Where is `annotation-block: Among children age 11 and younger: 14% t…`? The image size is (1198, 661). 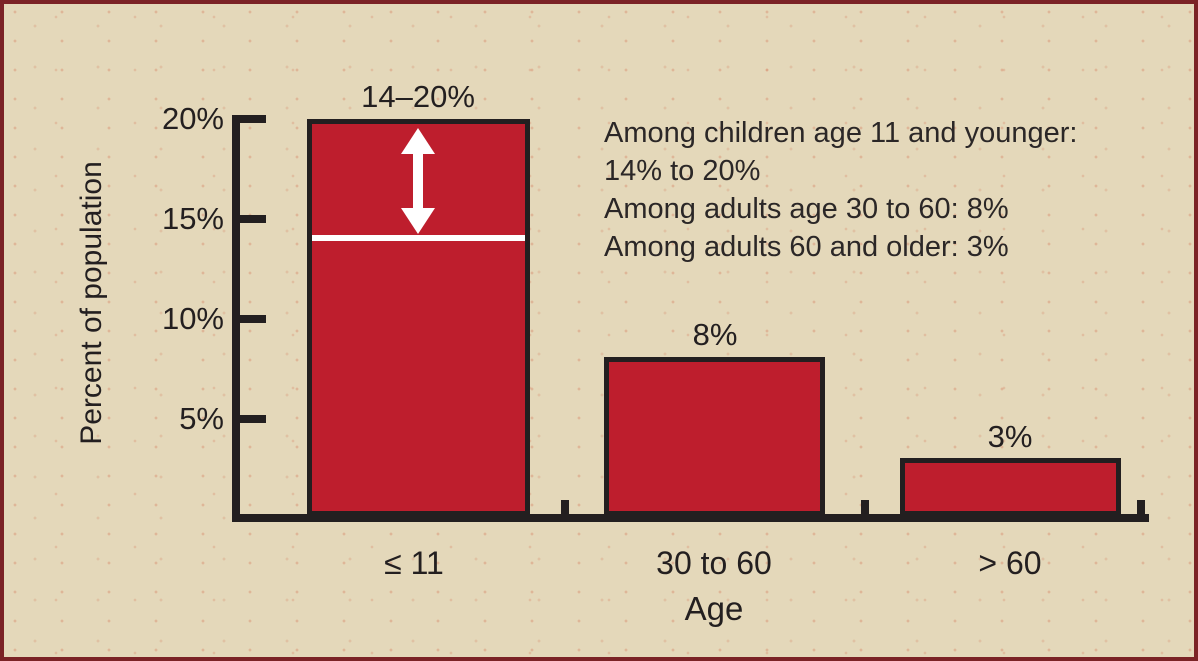
annotation-block: Among children age 11 and younger: 14% t… is located at coordinates (891, 190).